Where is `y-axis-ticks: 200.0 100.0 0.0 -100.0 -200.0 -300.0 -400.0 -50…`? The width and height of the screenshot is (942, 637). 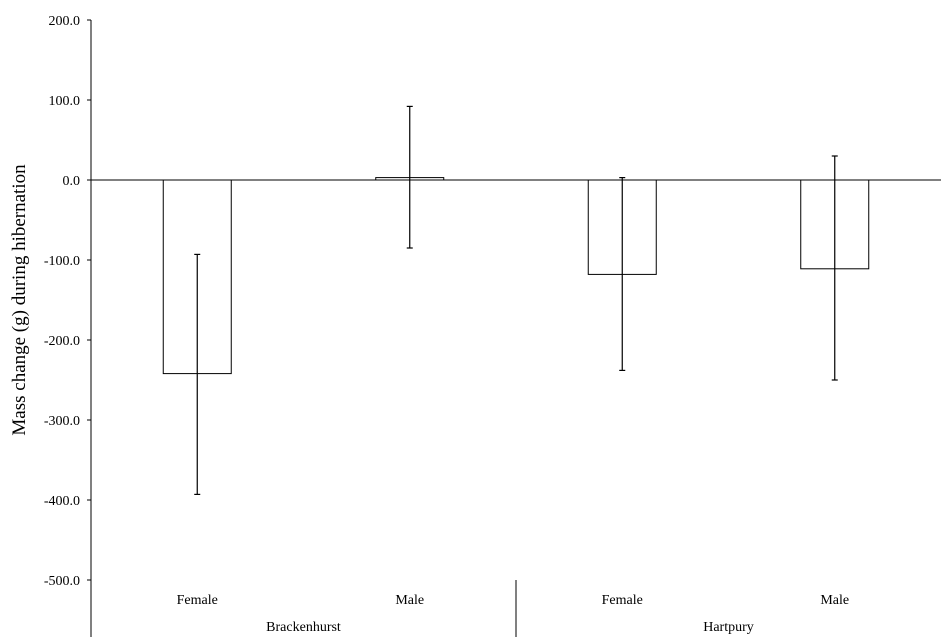
y-axis-ticks: 200.0 100.0 0.0 -100.0 -200.0 -300.0 -400.0 -50… is located at coordinates (67, 301).